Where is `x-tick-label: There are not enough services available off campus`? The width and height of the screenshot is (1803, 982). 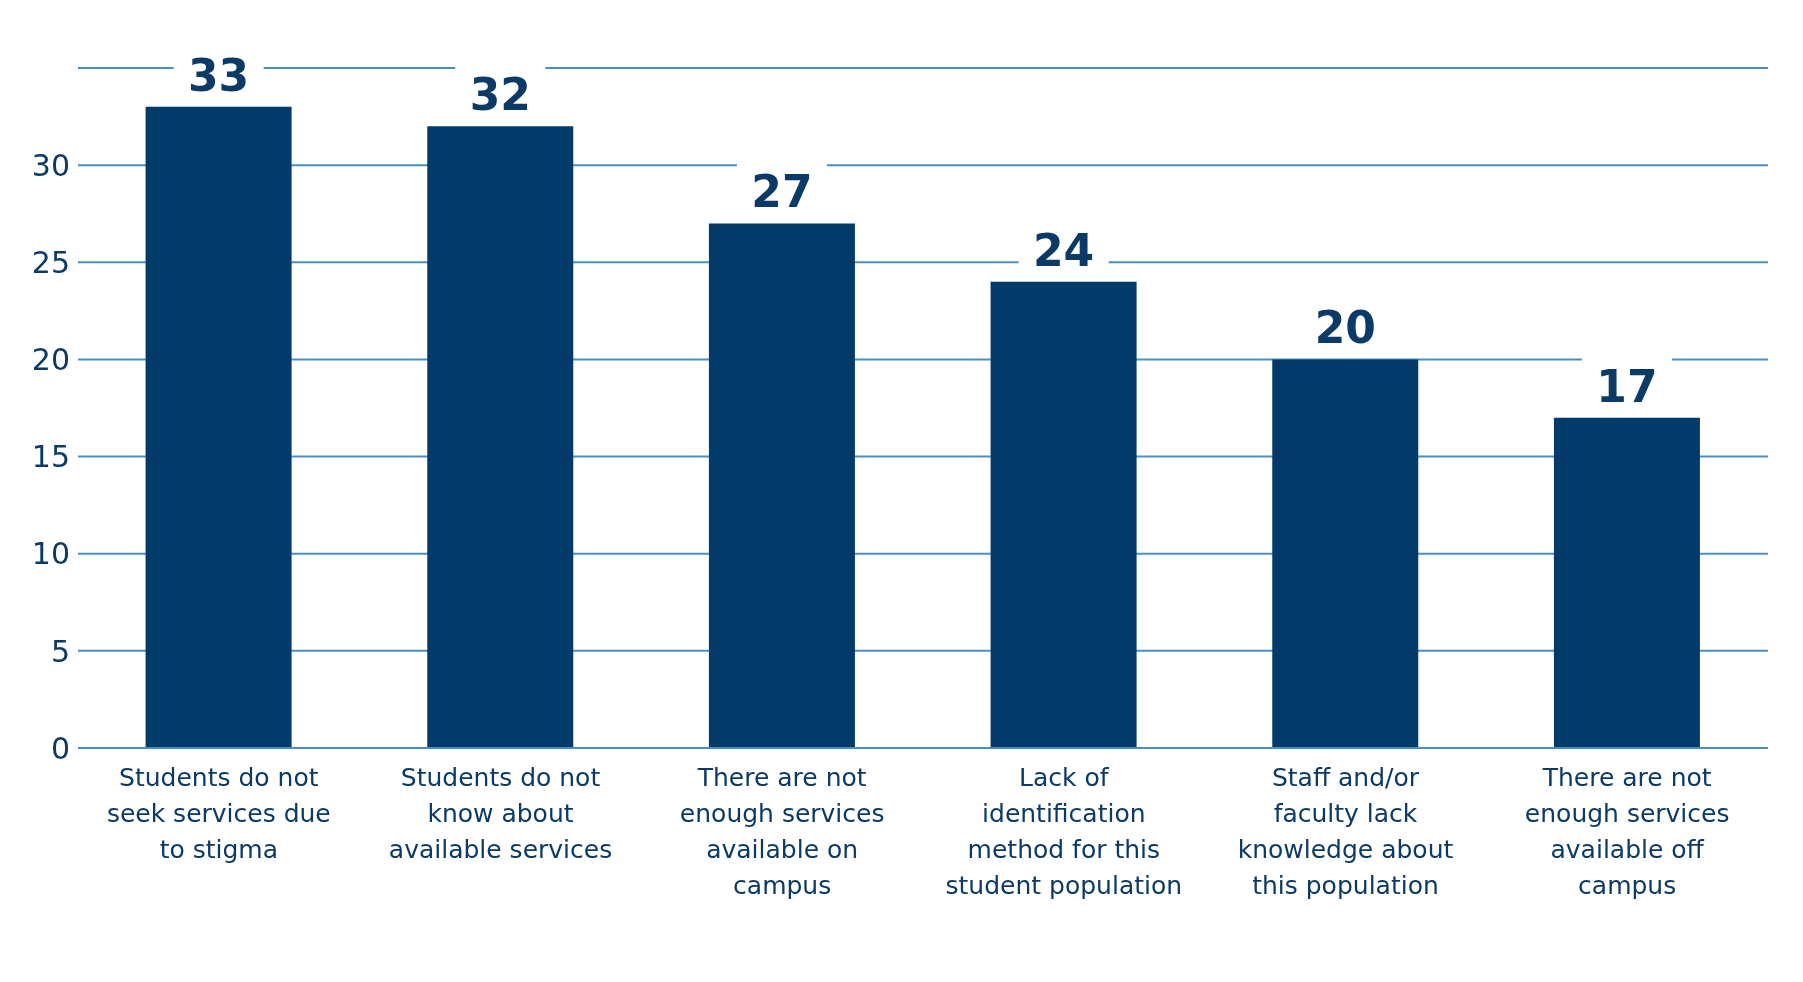
x-tick-label: There are not enough services available off campus is located at coordinates (1627, 831).